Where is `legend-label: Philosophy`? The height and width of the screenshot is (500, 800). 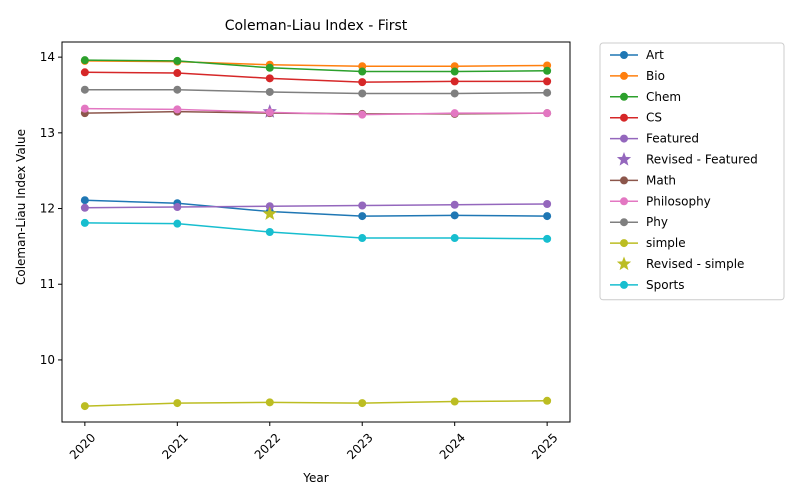 legend-label: Philosophy is located at coordinates (678, 201).